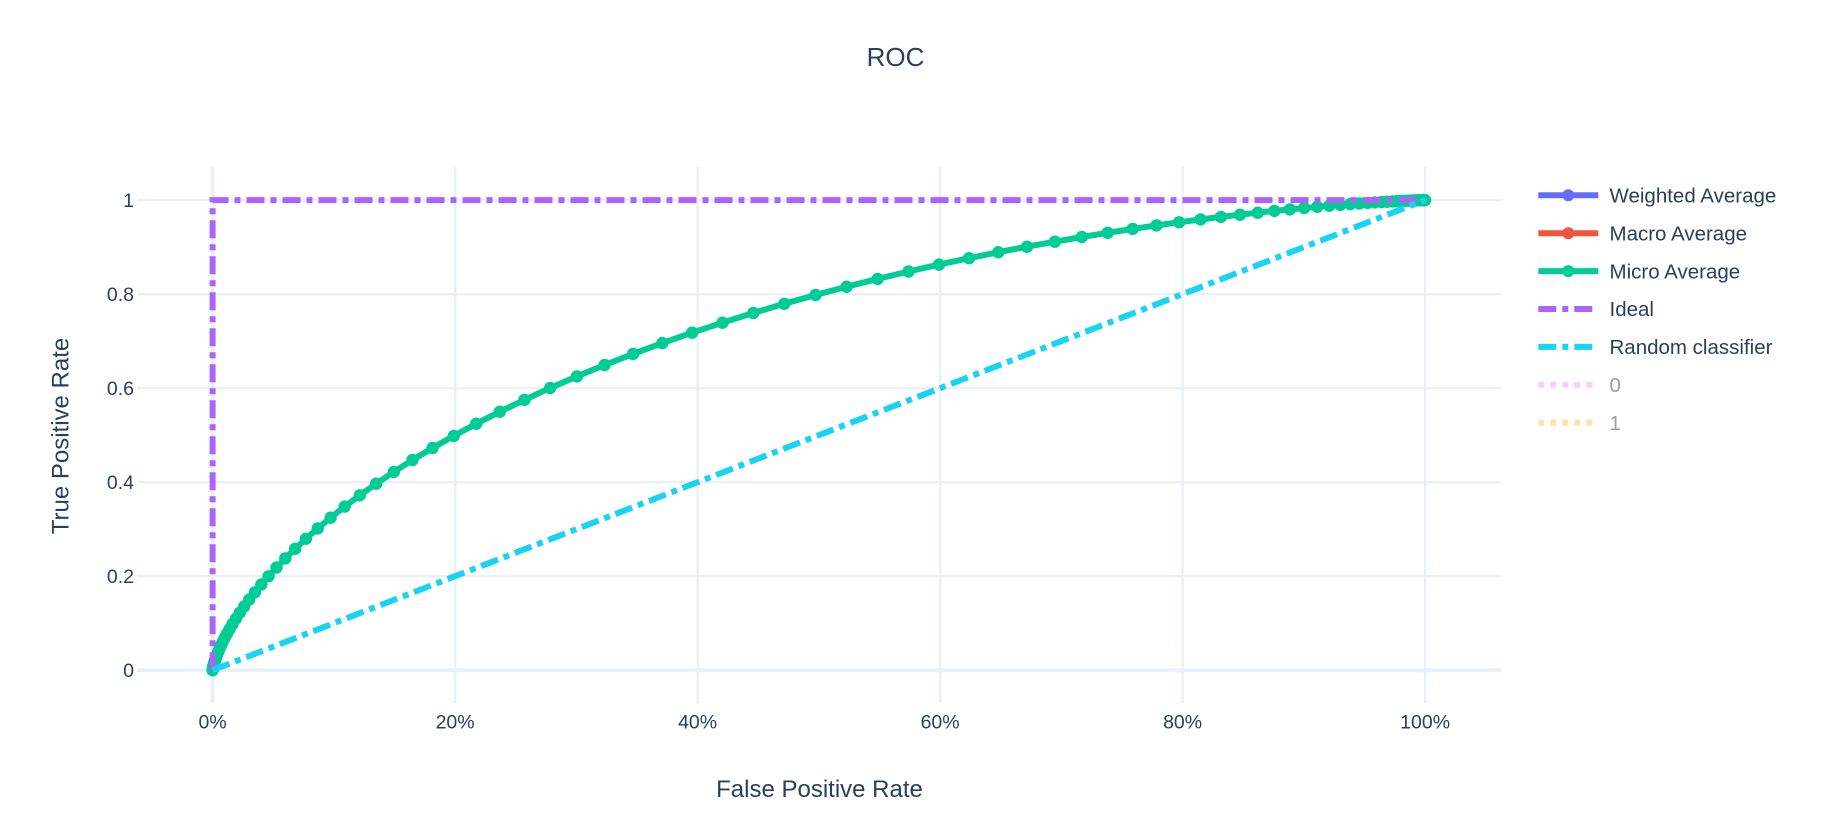 Image resolution: width=1833 pixels, height=834 pixels. I want to click on svg-text: 80%, so click(1182, 722).